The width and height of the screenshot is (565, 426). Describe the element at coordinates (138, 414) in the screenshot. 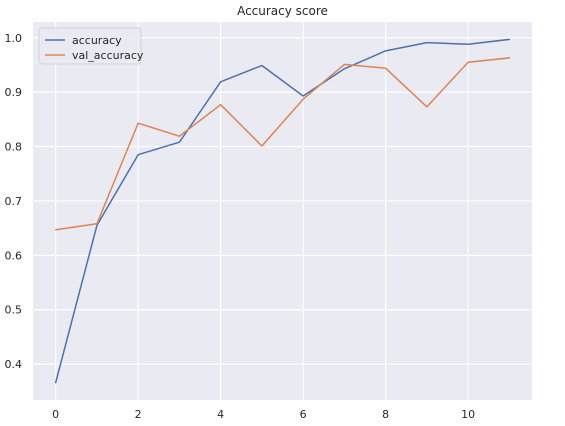

I see `x-tick-label: 2` at that location.